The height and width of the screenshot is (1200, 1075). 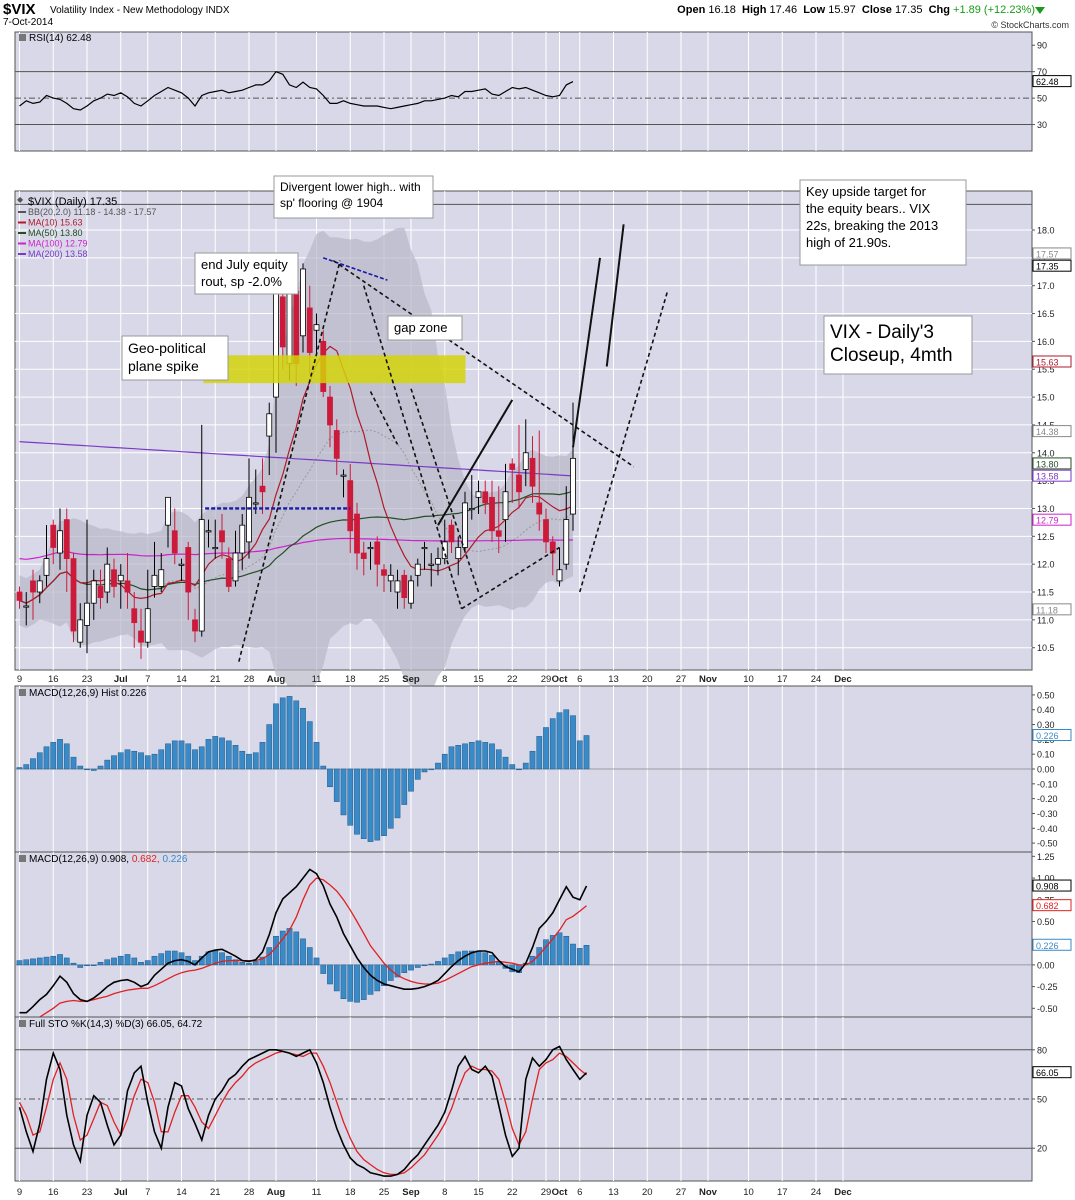 What do you see at coordinates (1040, 10) in the screenshot?
I see `change-up-icon` at bounding box center [1040, 10].